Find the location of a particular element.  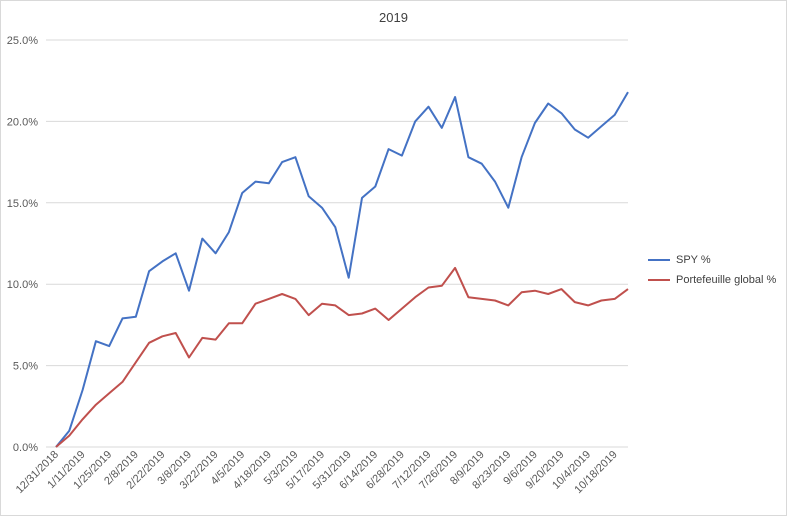

y-tick-label: 20.0% is located at coordinates (22, 122).